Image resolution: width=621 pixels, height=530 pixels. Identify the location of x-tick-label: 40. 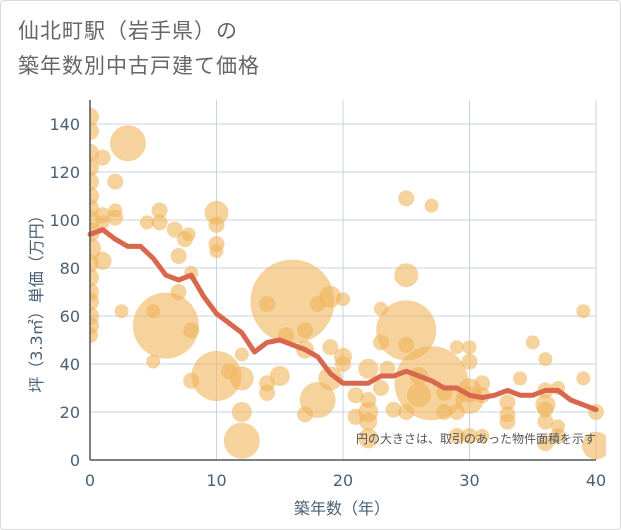
(596, 480).